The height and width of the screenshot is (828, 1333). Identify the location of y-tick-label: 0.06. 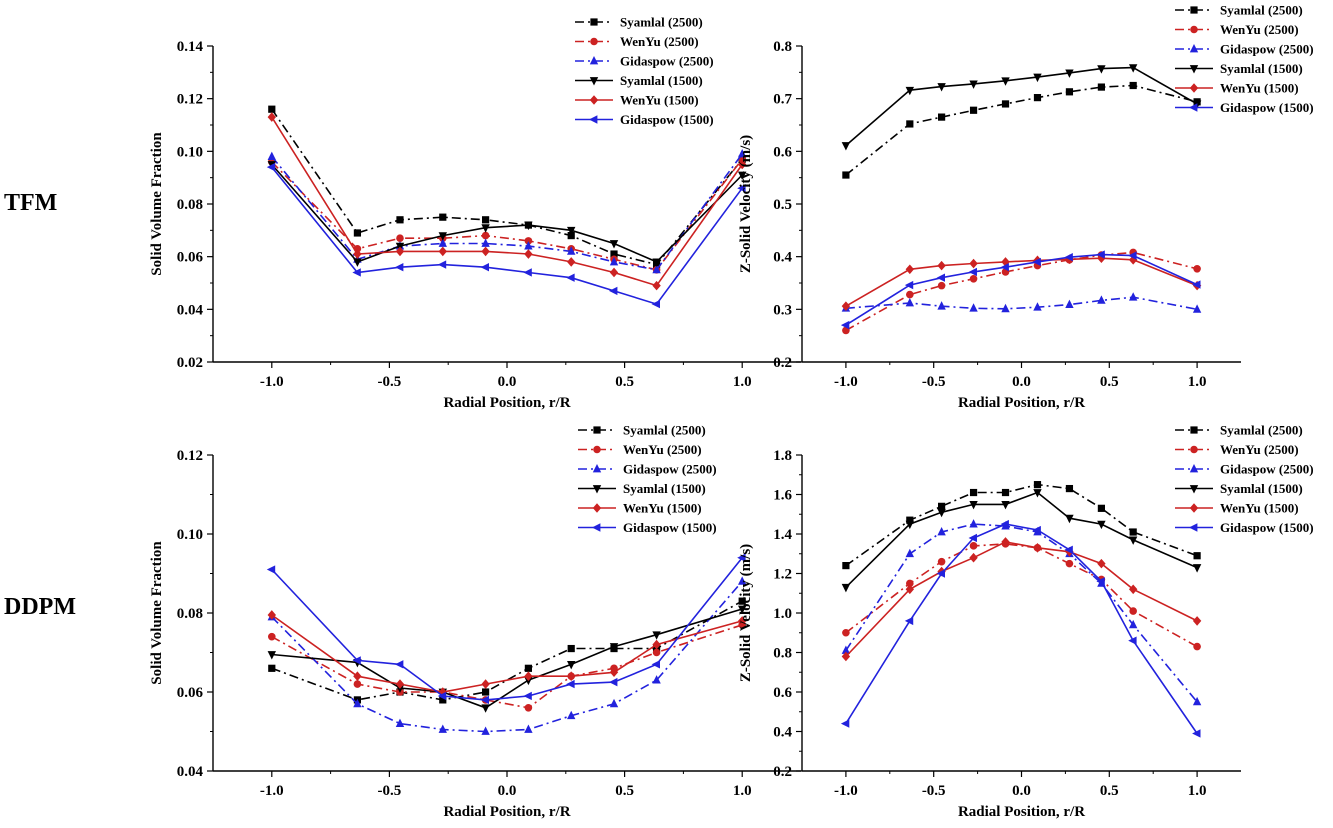
(190, 693).